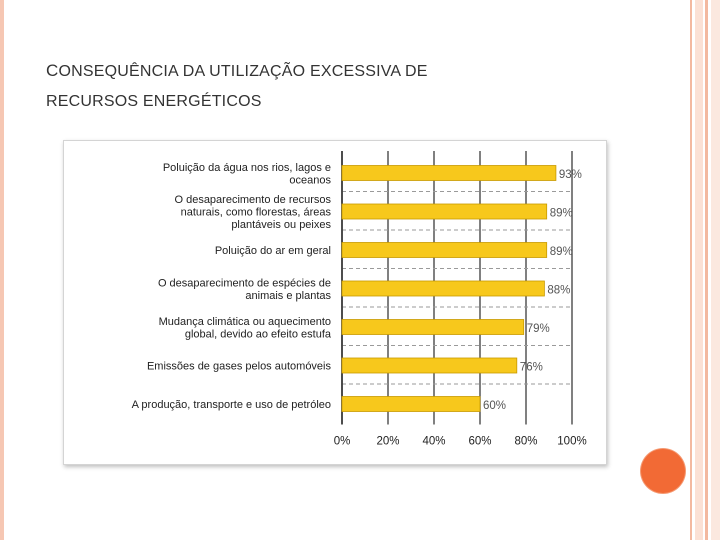 The height and width of the screenshot is (540, 720). What do you see at coordinates (663, 471) in the screenshot?
I see `decorative-circle` at bounding box center [663, 471].